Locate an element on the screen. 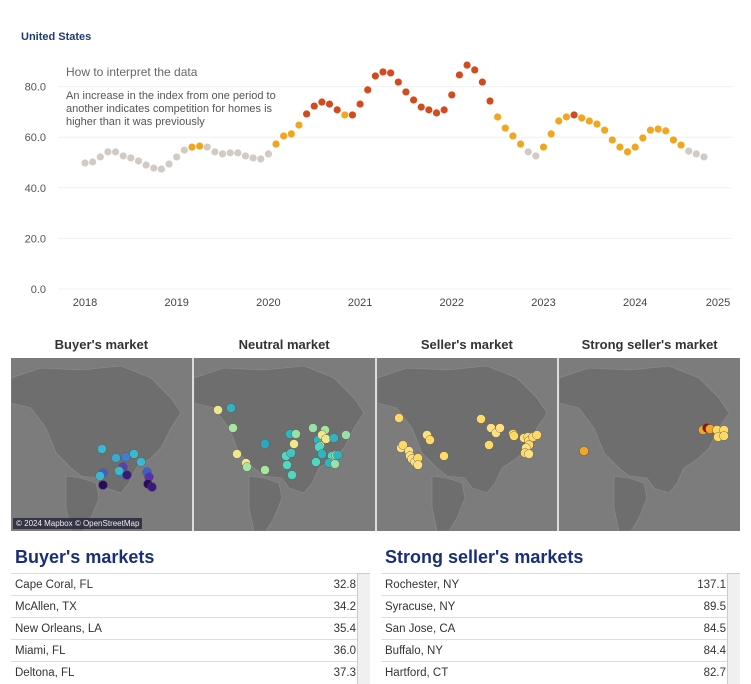 This screenshot has width=751, height=684. list-item: Syracuse, NY 89.5 is located at coordinates (559, 606).